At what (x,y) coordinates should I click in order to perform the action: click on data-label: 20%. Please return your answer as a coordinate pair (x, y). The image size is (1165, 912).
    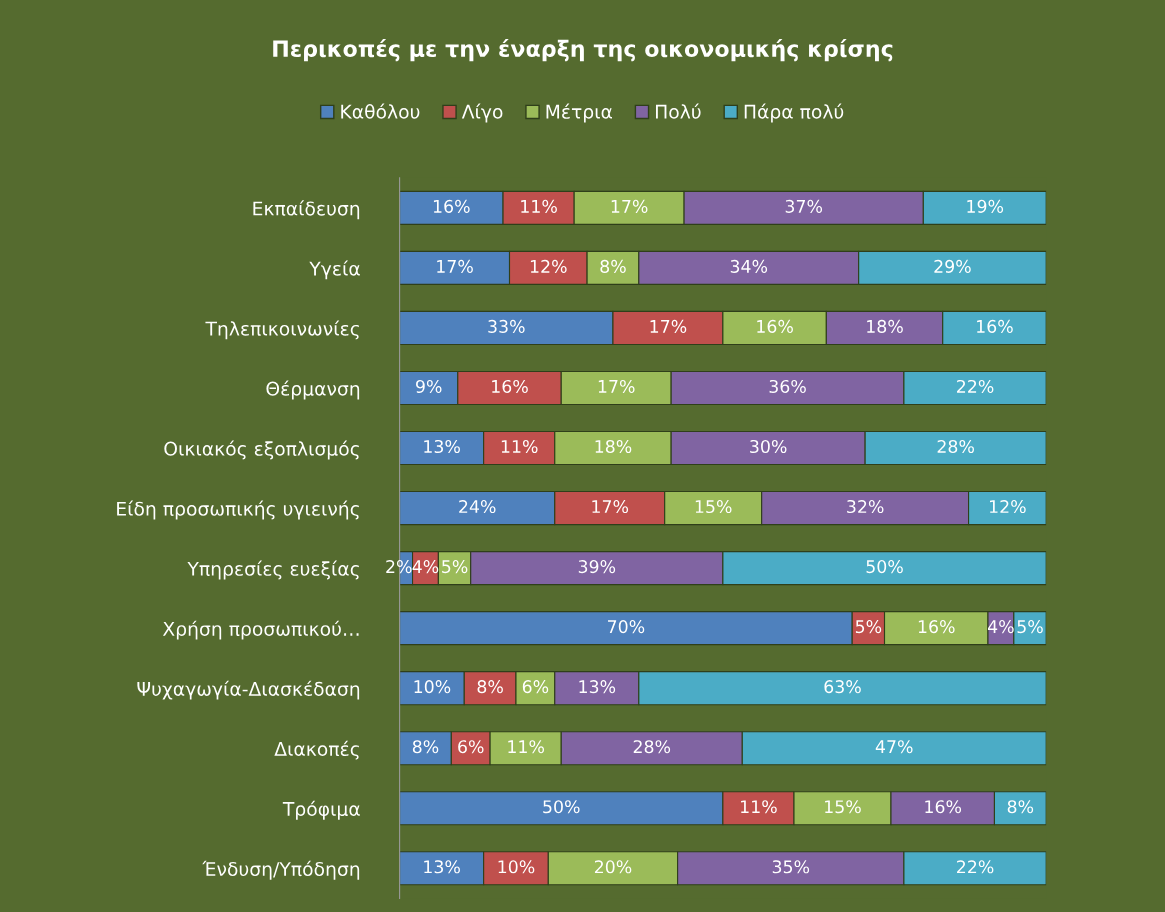
    Looking at the image, I should click on (613, 867).